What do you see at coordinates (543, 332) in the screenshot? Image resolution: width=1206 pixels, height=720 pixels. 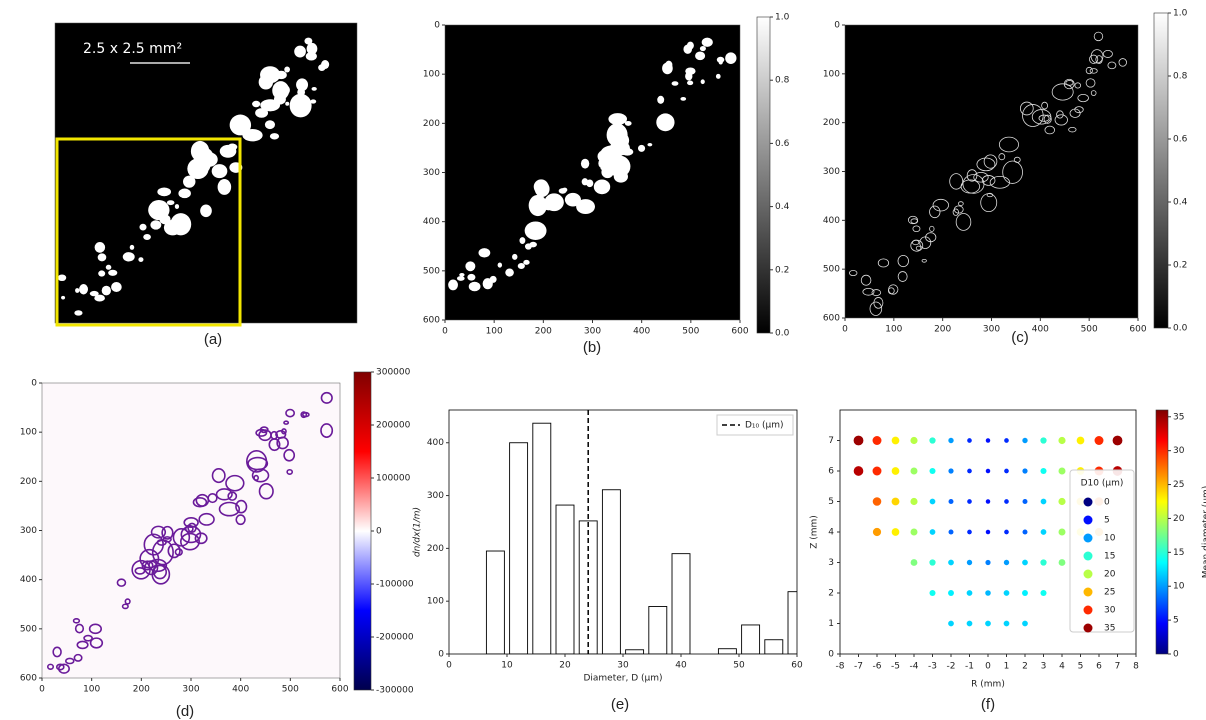 I see `x-tick-label: 200` at bounding box center [543, 332].